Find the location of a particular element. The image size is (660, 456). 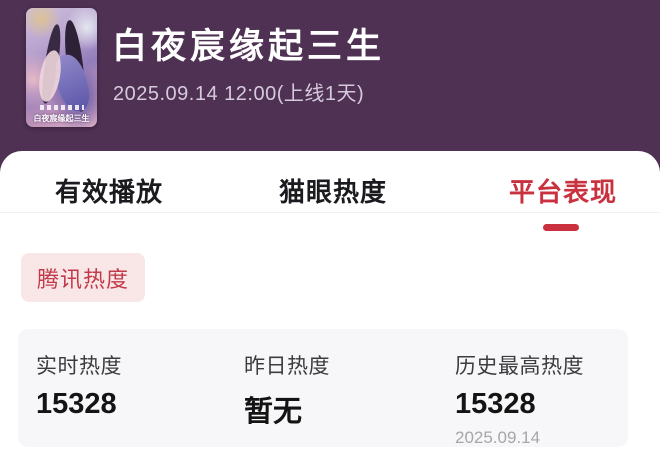

stat-historical-max-heat: 历史最高热度 15328 2025.09.14 is located at coordinates (519, 399).